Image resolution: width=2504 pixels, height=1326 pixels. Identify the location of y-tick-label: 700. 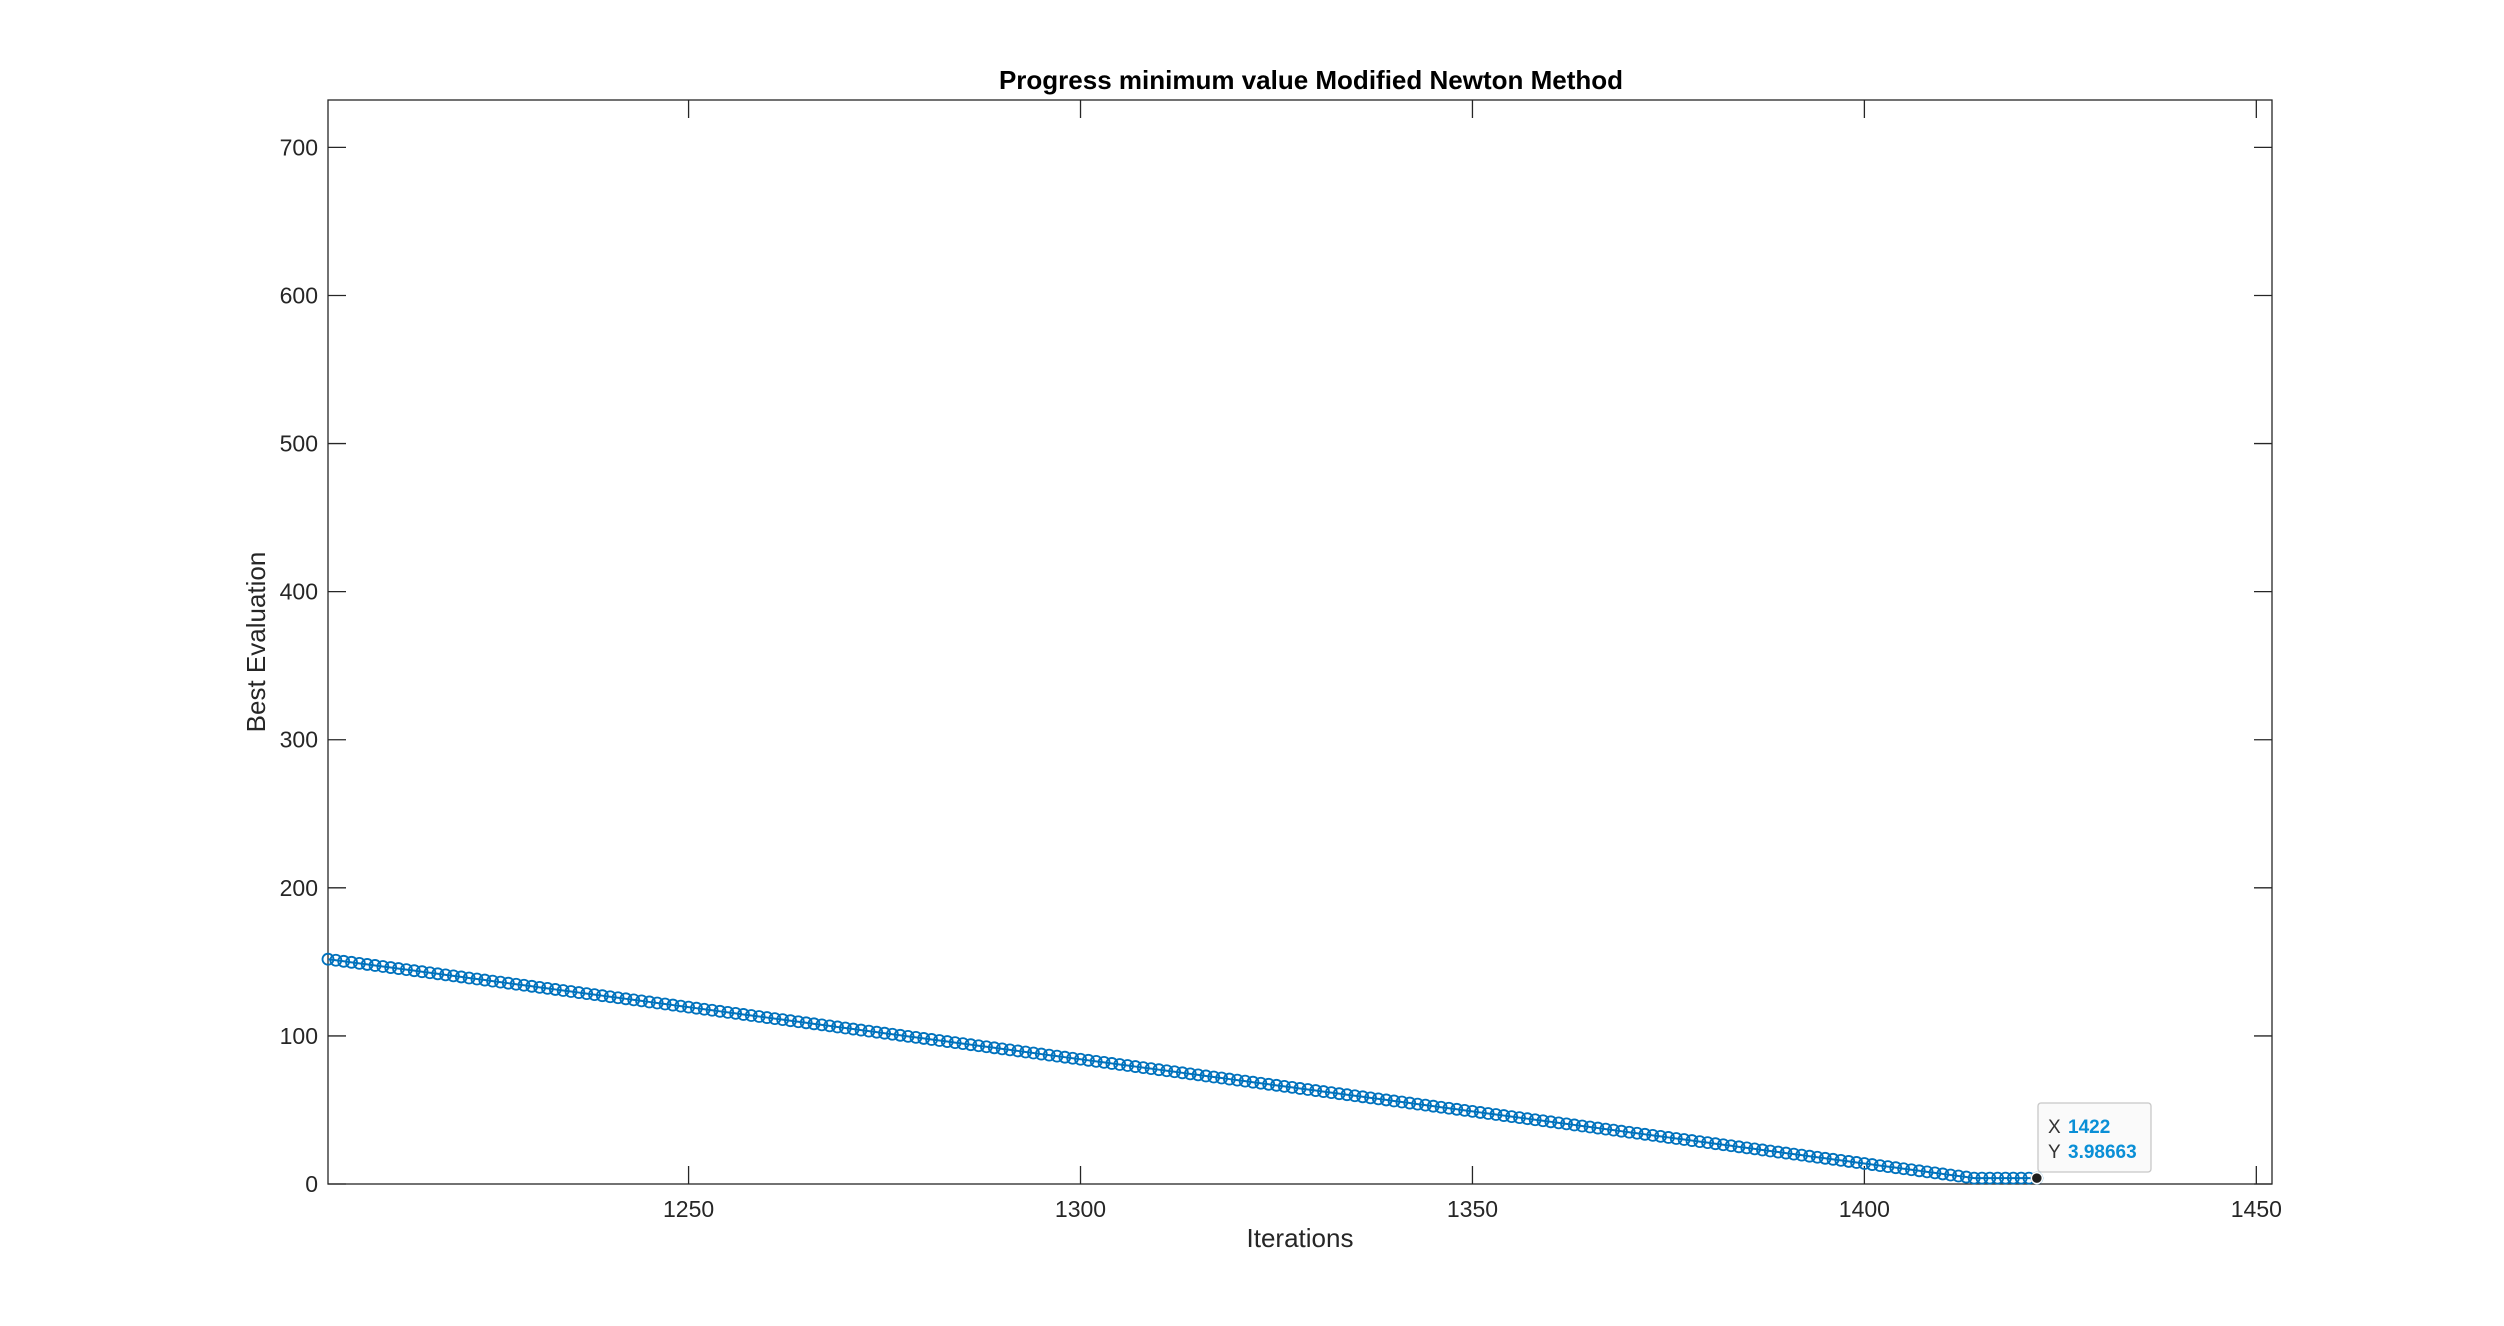
(299, 147).